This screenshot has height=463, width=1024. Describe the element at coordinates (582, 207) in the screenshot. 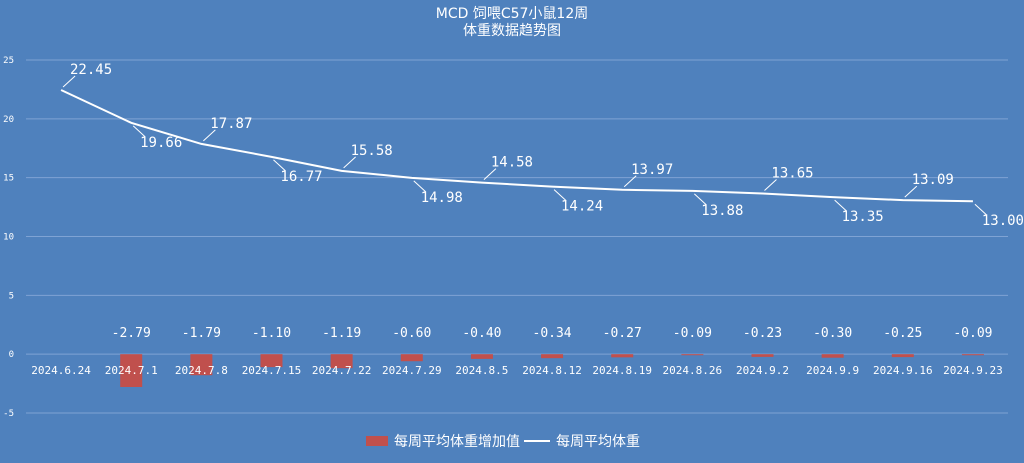

I see `line-data-label: 14.24` at that location.